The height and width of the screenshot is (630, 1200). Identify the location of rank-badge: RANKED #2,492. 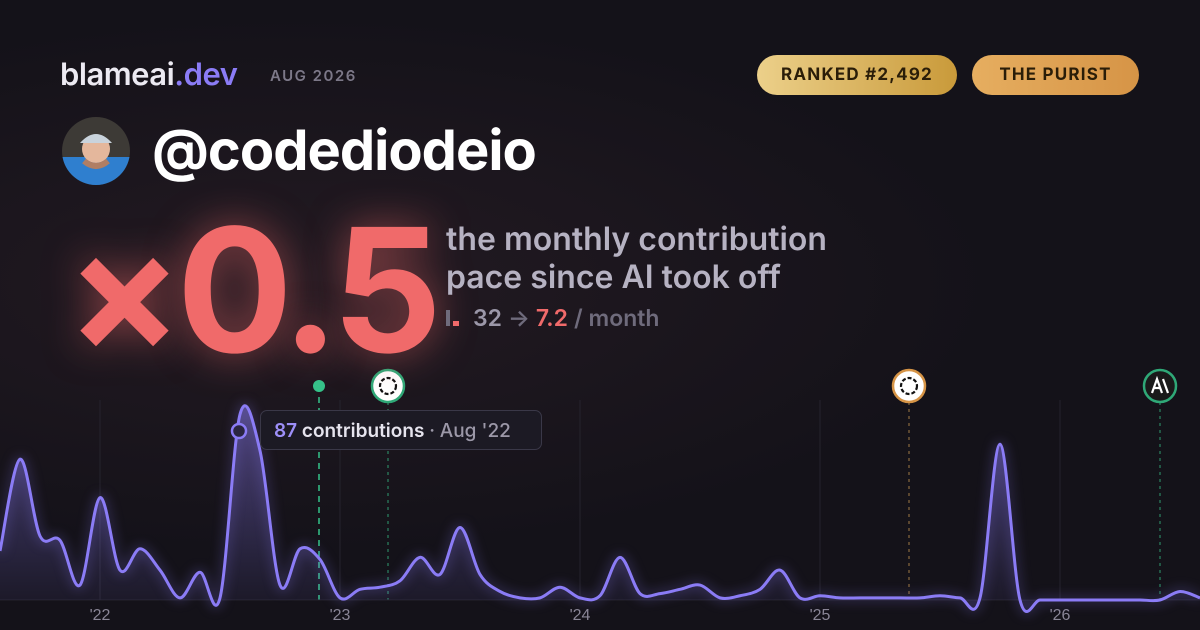
(857, 75).